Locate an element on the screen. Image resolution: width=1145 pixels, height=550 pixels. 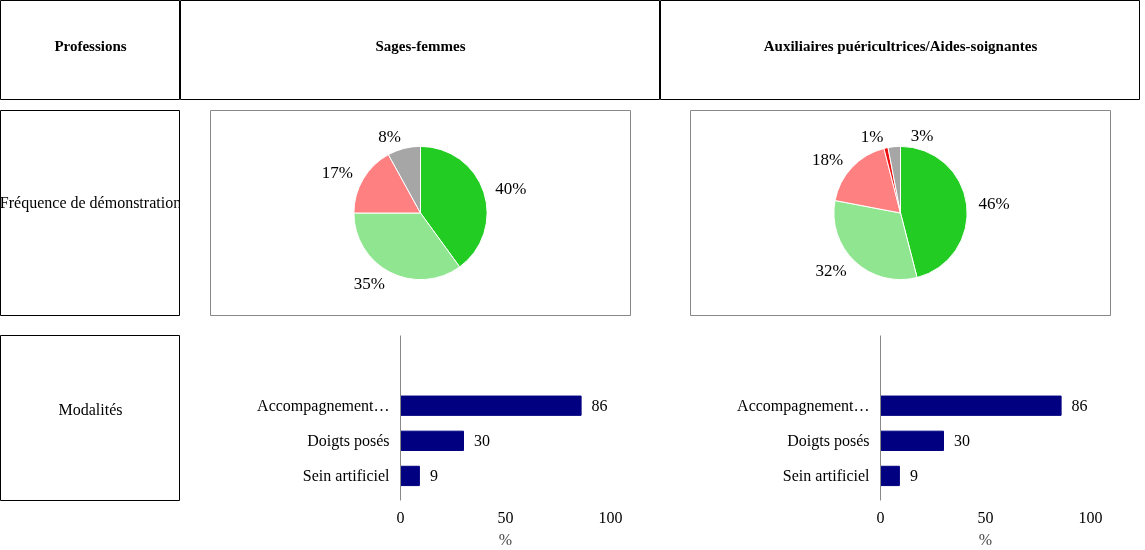
data-label: 17% is located at coordinates (337, 173).